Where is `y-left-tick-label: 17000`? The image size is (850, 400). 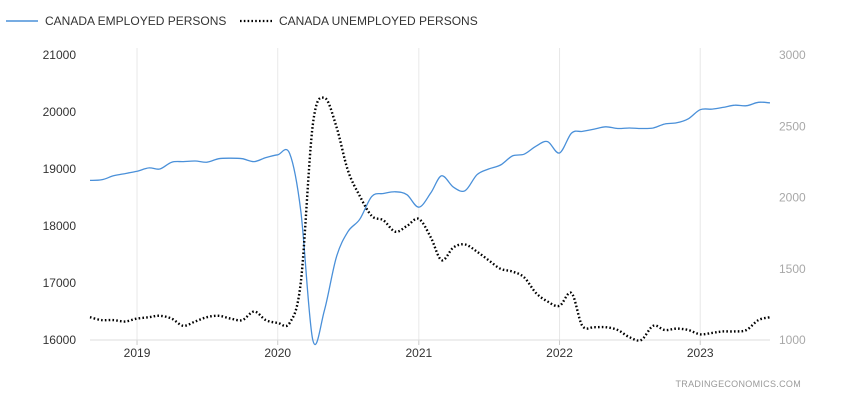
y-left-tick-label: 17000 is located at coordinates (60, 283).